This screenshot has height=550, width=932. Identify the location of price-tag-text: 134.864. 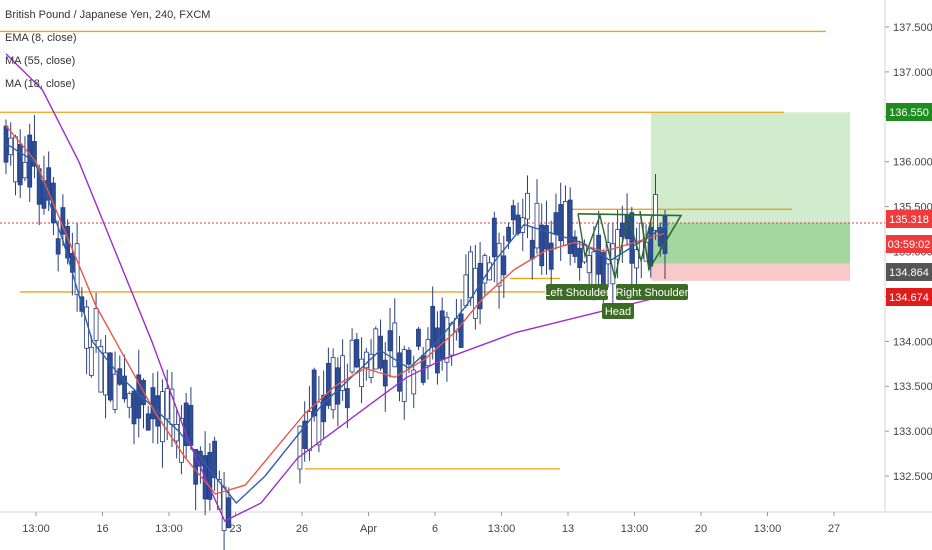
(909, 273).